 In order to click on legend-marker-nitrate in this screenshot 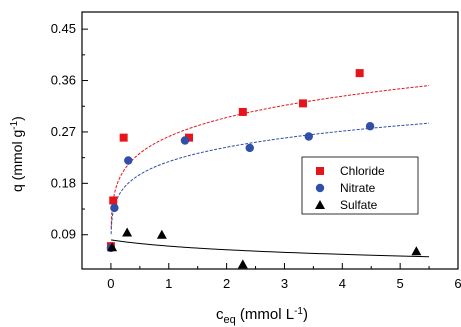, I will do `click(320, 188)`.